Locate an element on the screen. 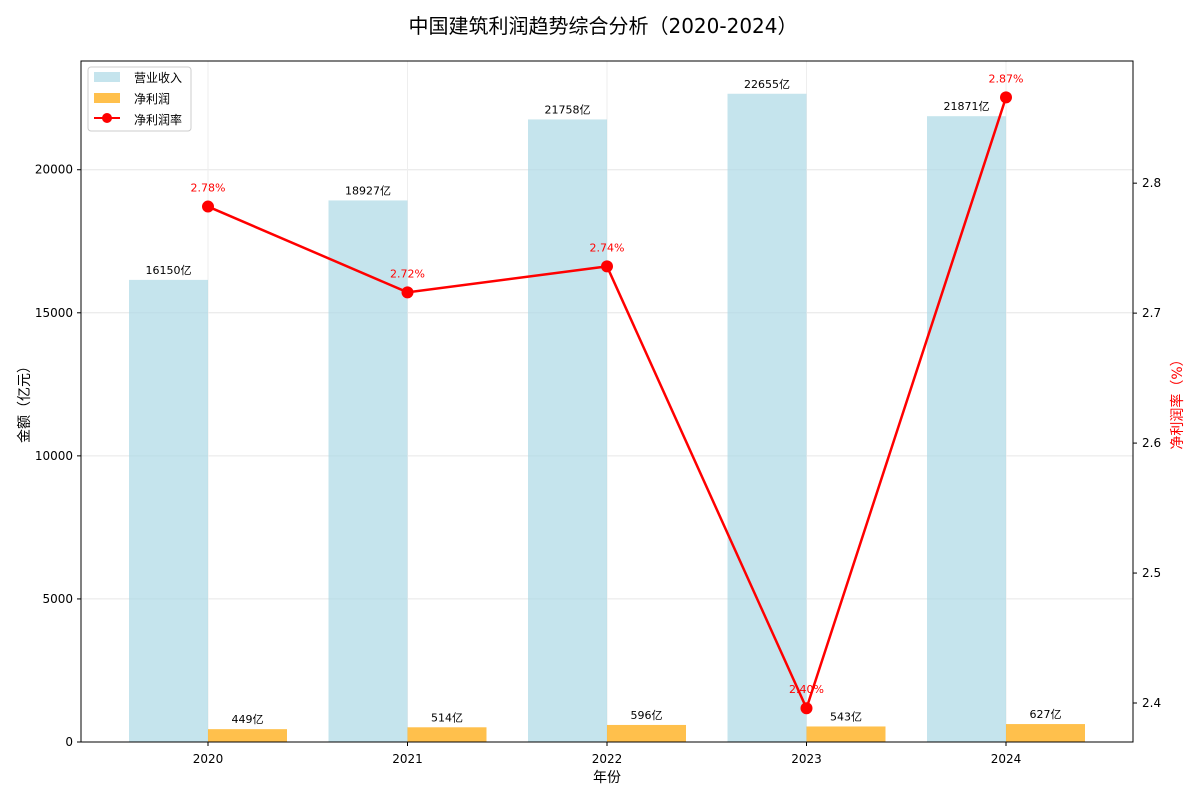  y2-tick-label: 2.4 is located at coordinates (1151, 703).